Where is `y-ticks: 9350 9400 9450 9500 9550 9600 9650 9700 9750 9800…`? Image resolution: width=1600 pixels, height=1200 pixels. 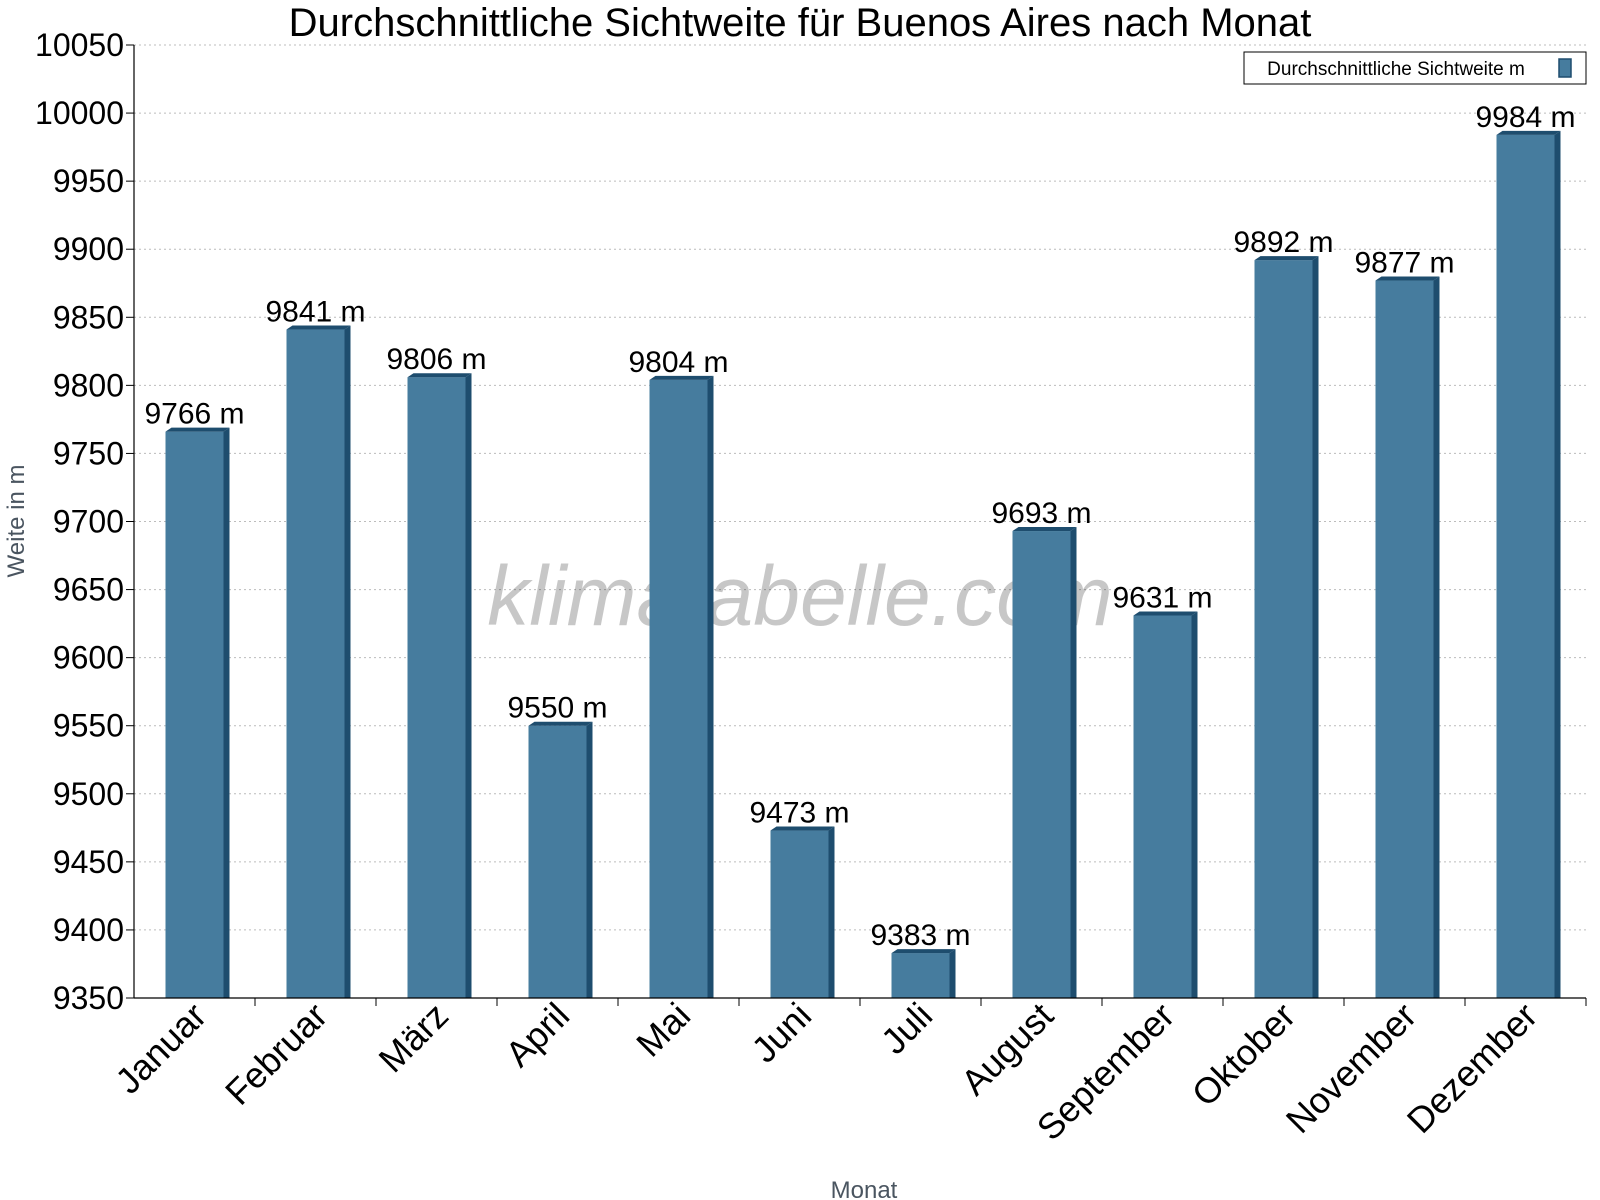 y-ticks: 9350 9400 9450 9500 9550 9600 9650 9700 9750 9800… is located at coordinates (84, 521).